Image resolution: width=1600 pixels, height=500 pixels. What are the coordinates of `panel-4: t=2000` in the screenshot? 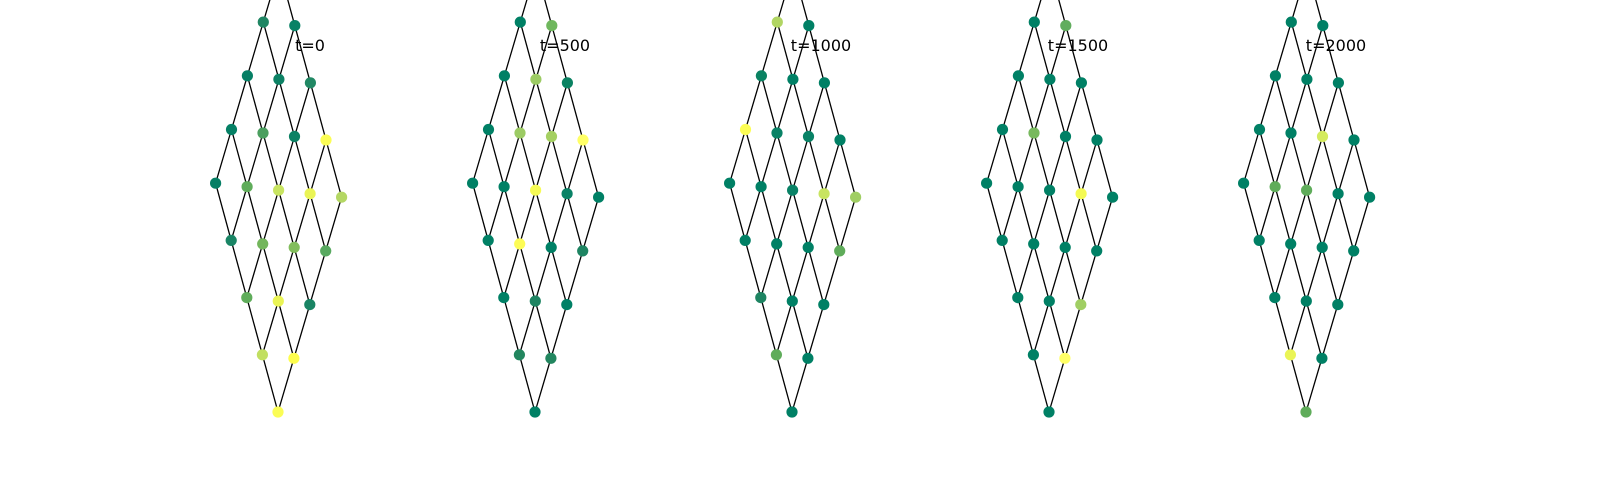 It's located at (1307, 209).